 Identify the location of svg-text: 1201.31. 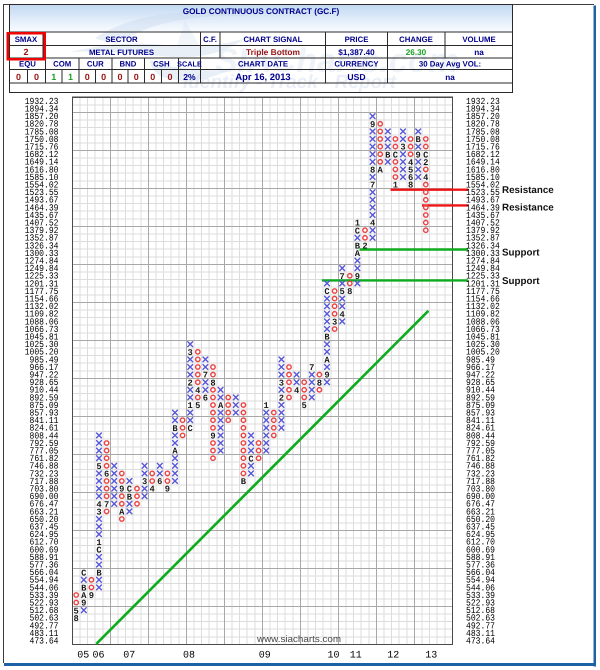
(483, 283).